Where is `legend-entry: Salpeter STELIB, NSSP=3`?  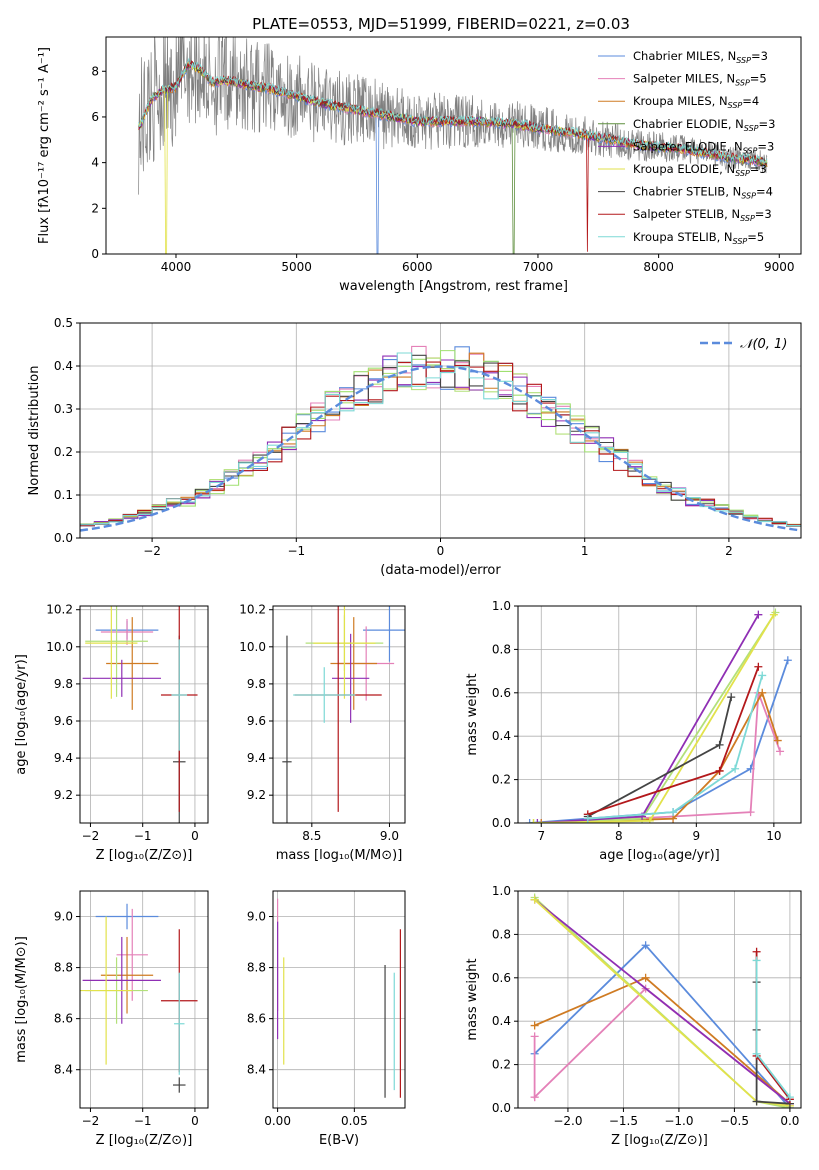
legend-entry: Salpeter STELIB, NSSP=3 is located at coordinates (702, 215).